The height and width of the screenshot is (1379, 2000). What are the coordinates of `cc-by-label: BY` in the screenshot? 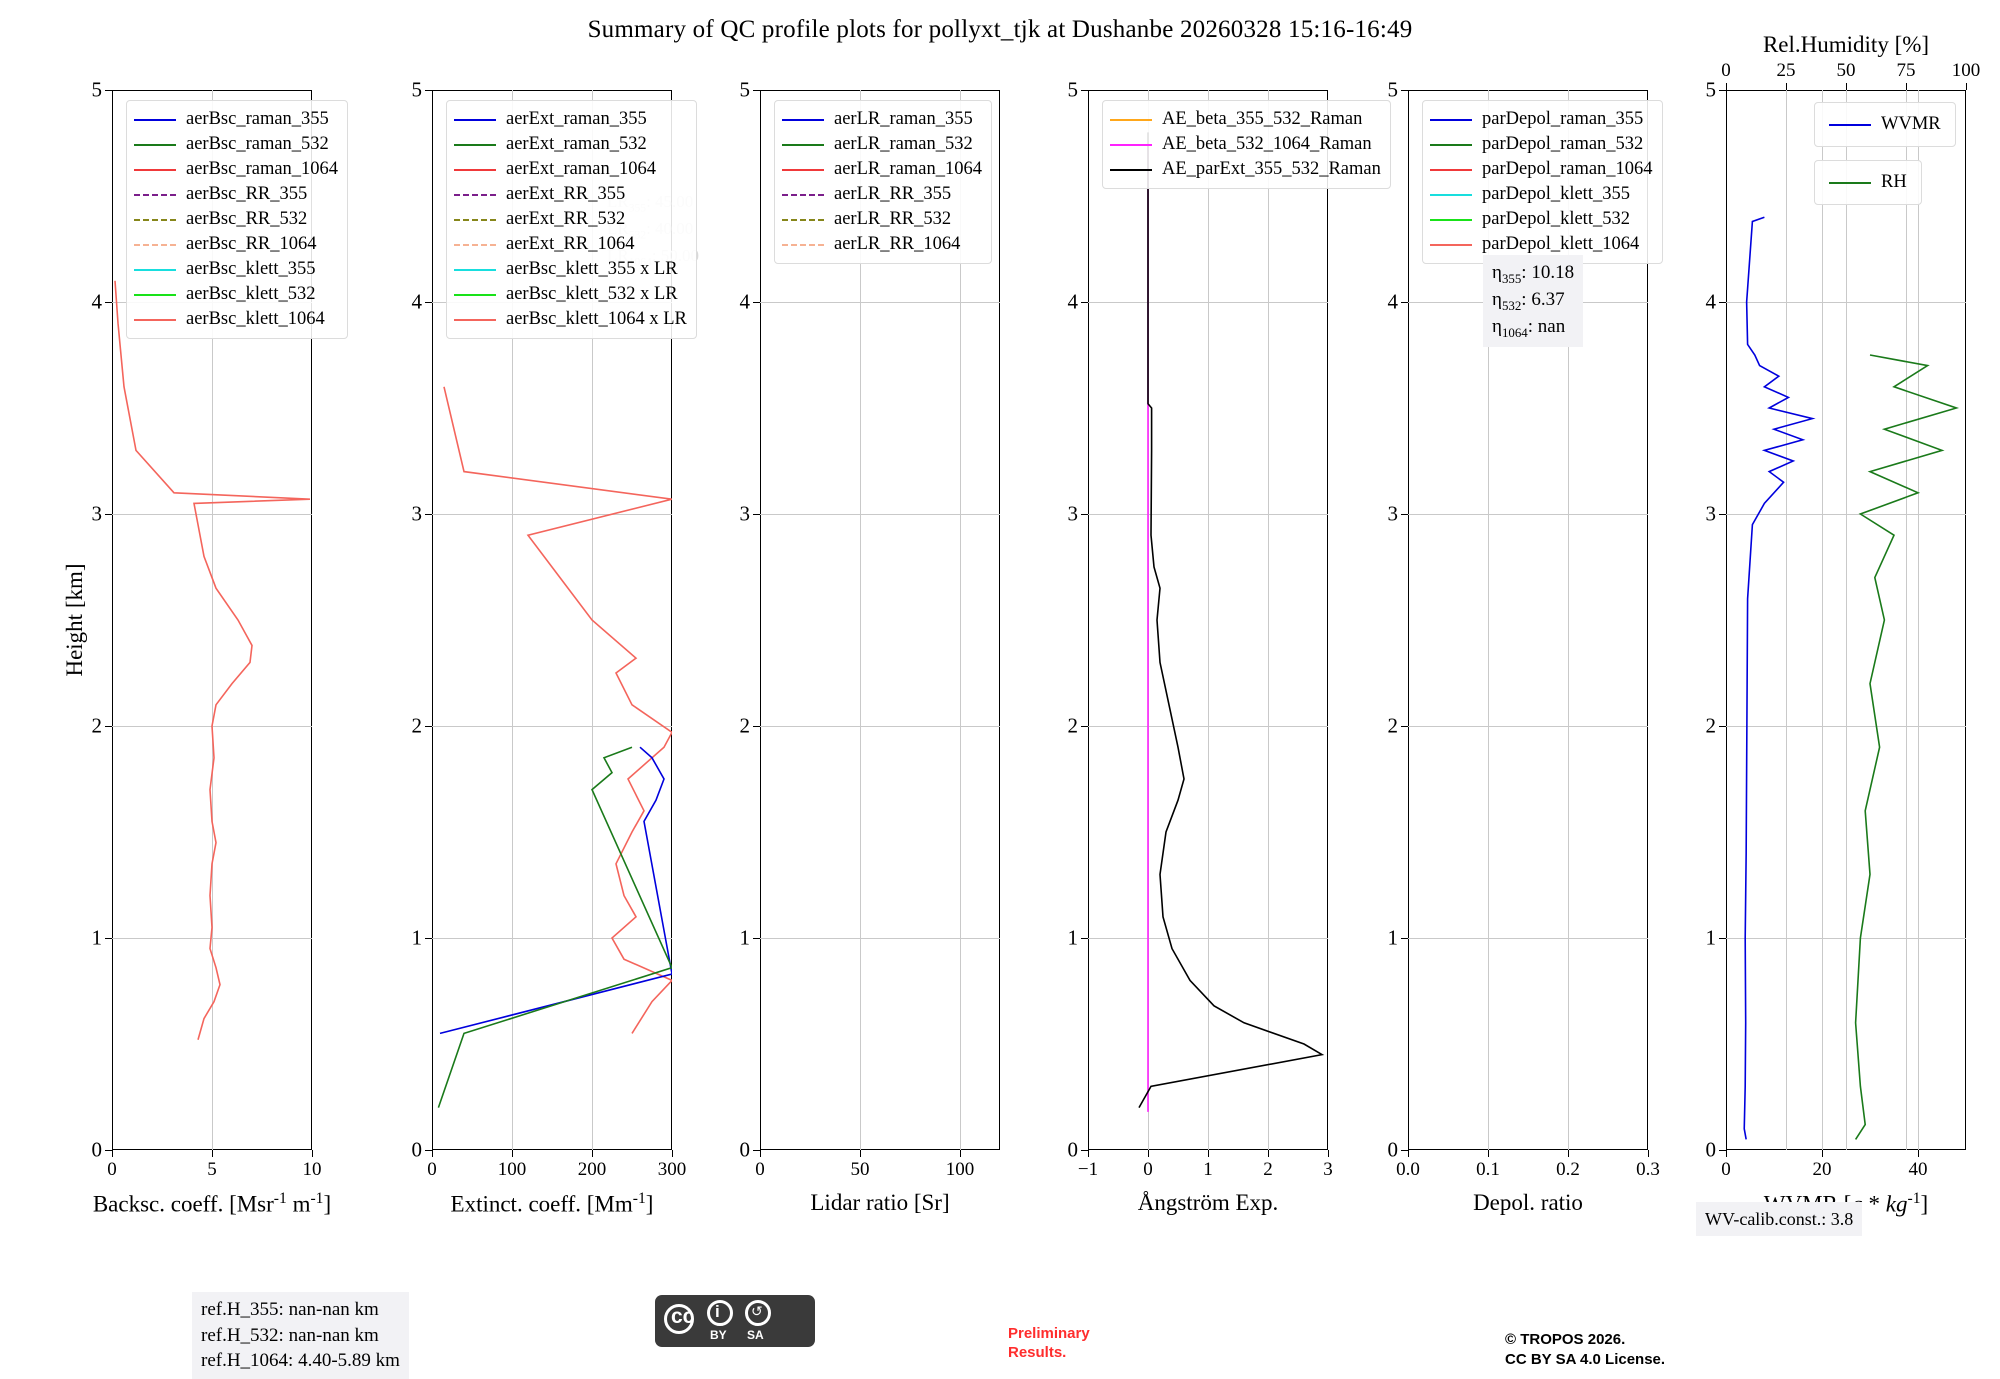 It's located at (718, 1335).